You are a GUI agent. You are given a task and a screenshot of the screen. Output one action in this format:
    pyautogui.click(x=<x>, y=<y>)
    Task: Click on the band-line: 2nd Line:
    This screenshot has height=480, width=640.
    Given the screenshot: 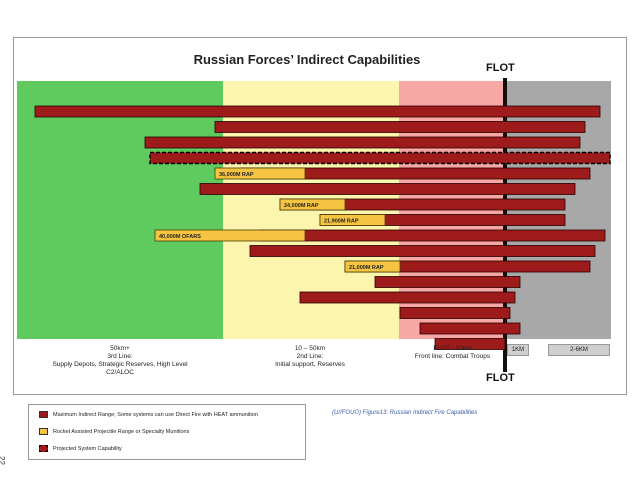 What is the action you would take?
    pyautogui.click(x=310, y=356)
    